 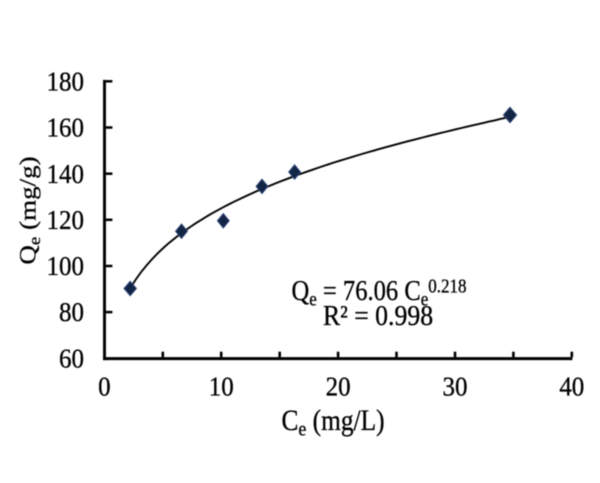 What do you see at coordinates (65, 81) in the screenshot?
I see `svg-text: 180` at bounding box center [65, 81].